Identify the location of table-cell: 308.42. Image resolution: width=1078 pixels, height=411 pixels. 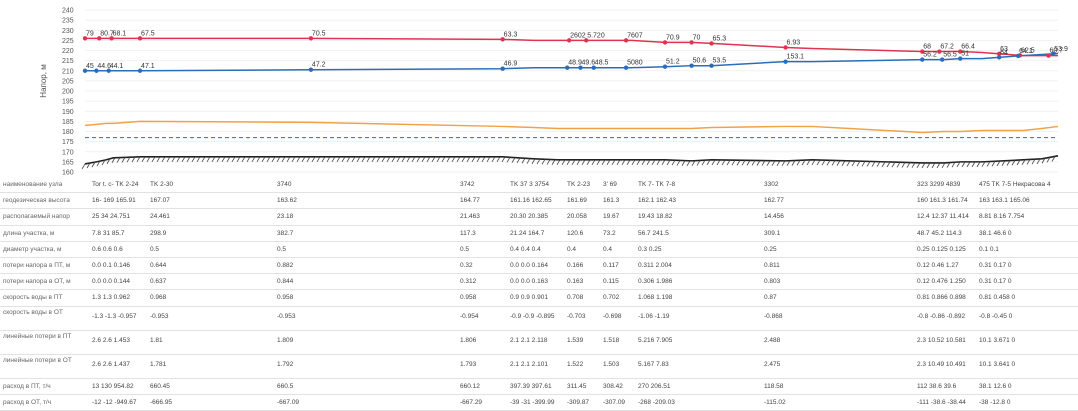
(613, 386).